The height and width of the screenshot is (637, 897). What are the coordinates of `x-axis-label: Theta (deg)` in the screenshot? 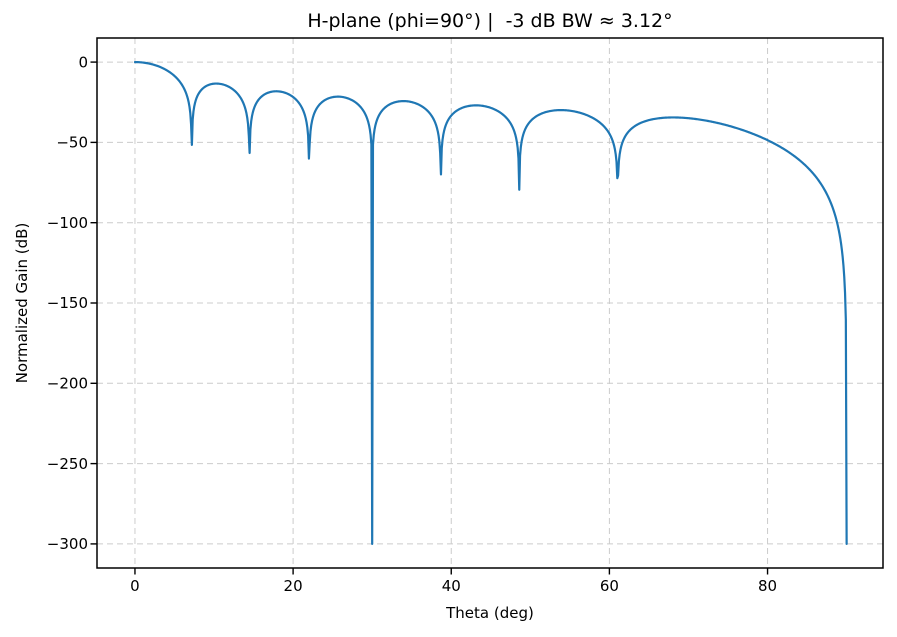 It's located at (489, 613).